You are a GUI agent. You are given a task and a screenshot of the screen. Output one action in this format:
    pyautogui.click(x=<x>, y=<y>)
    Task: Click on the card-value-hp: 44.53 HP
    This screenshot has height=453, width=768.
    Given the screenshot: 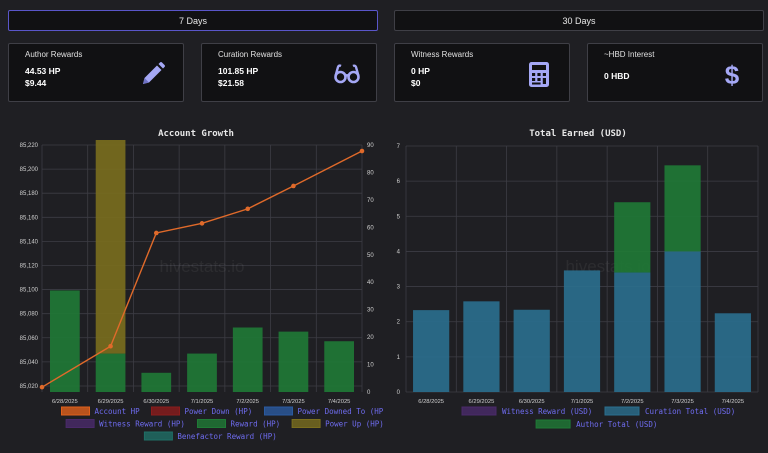 What is the action you would take?
    pyautogui.click(x=43, y=71)
    